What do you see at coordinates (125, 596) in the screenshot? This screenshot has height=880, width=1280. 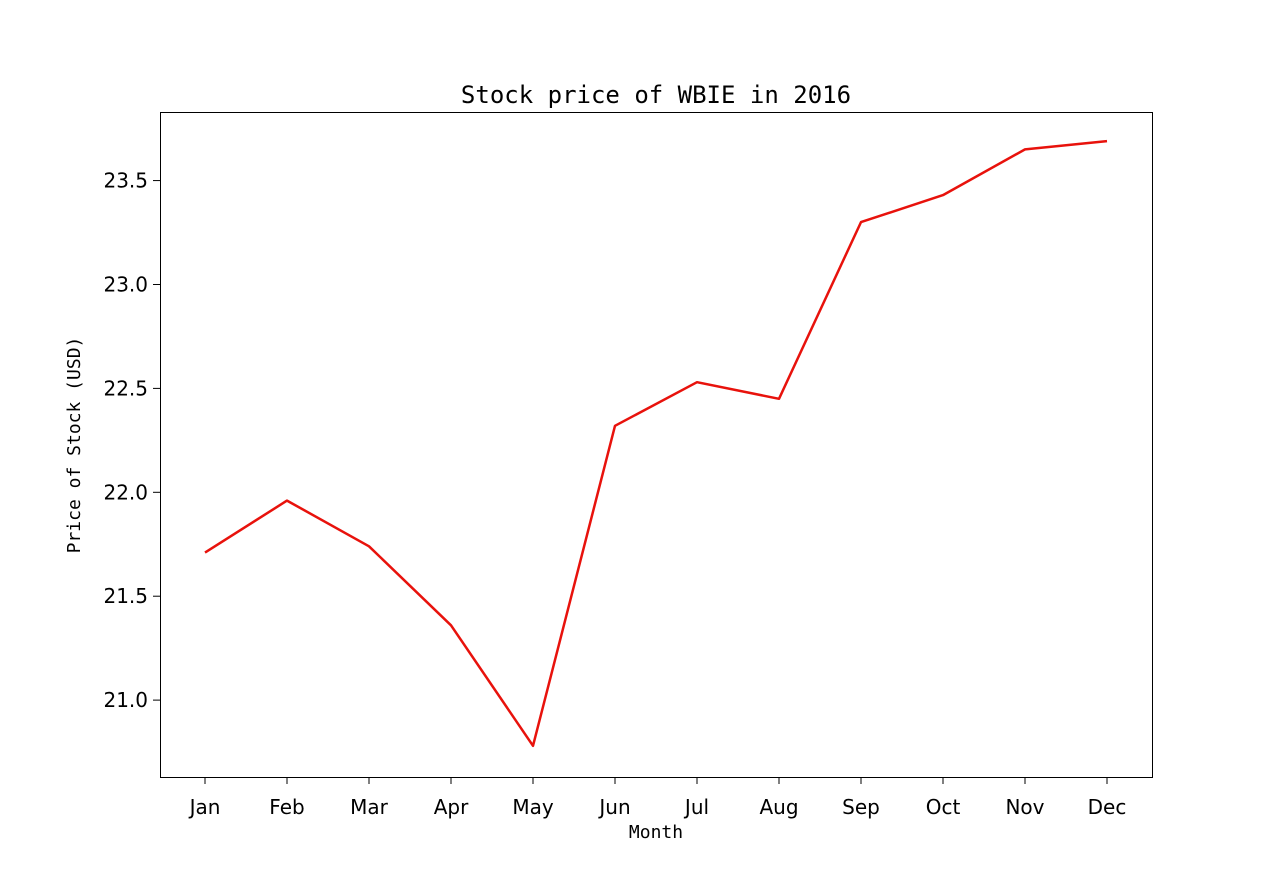 I see `y-tick-label: 21.5` at bounding box center [125, 596].